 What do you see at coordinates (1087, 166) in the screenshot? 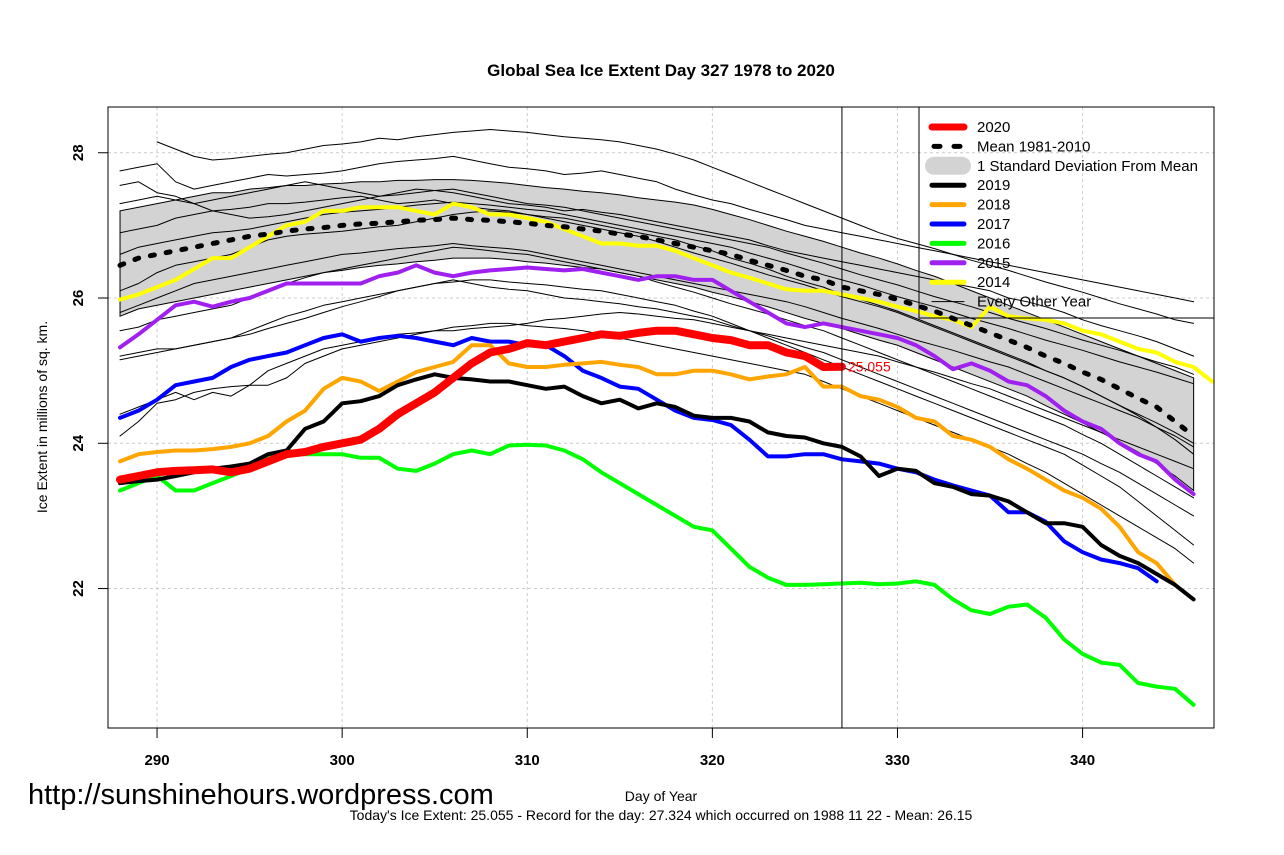
I see `legend-label: 1 Standard Deviation From Mean` at bounding box center [1087, 166].